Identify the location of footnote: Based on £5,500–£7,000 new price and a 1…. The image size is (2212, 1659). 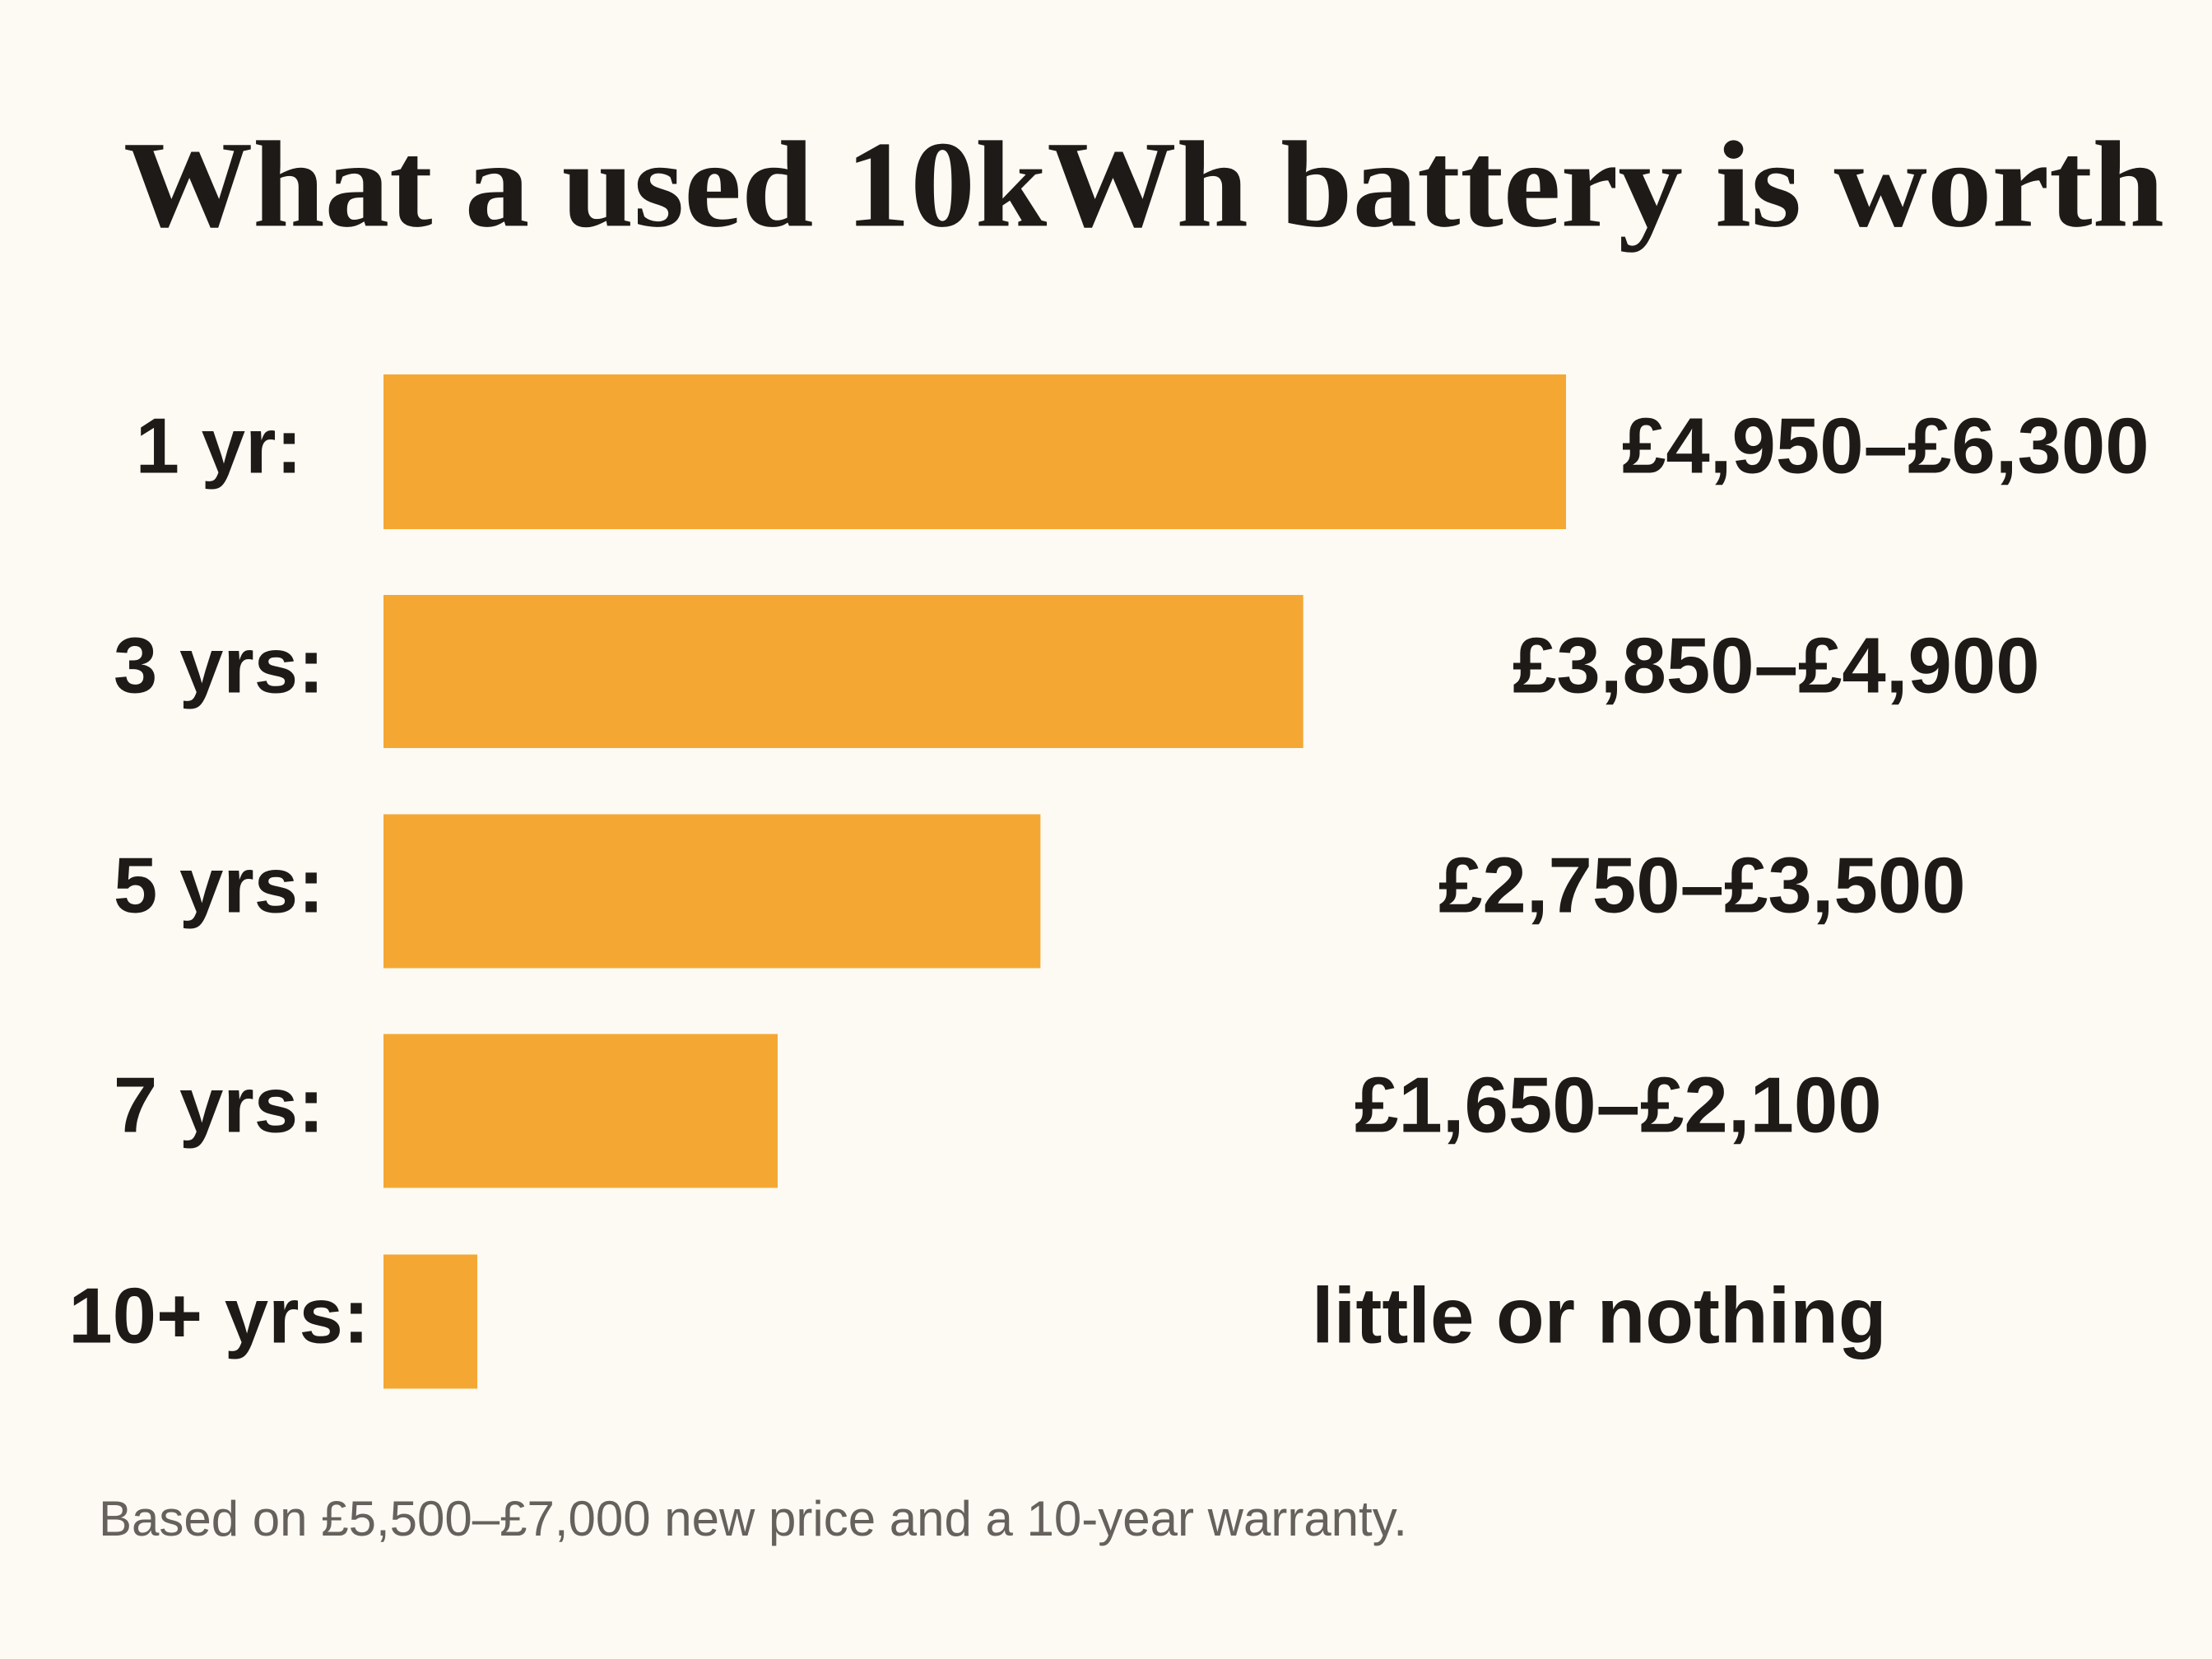
(753, 1518).